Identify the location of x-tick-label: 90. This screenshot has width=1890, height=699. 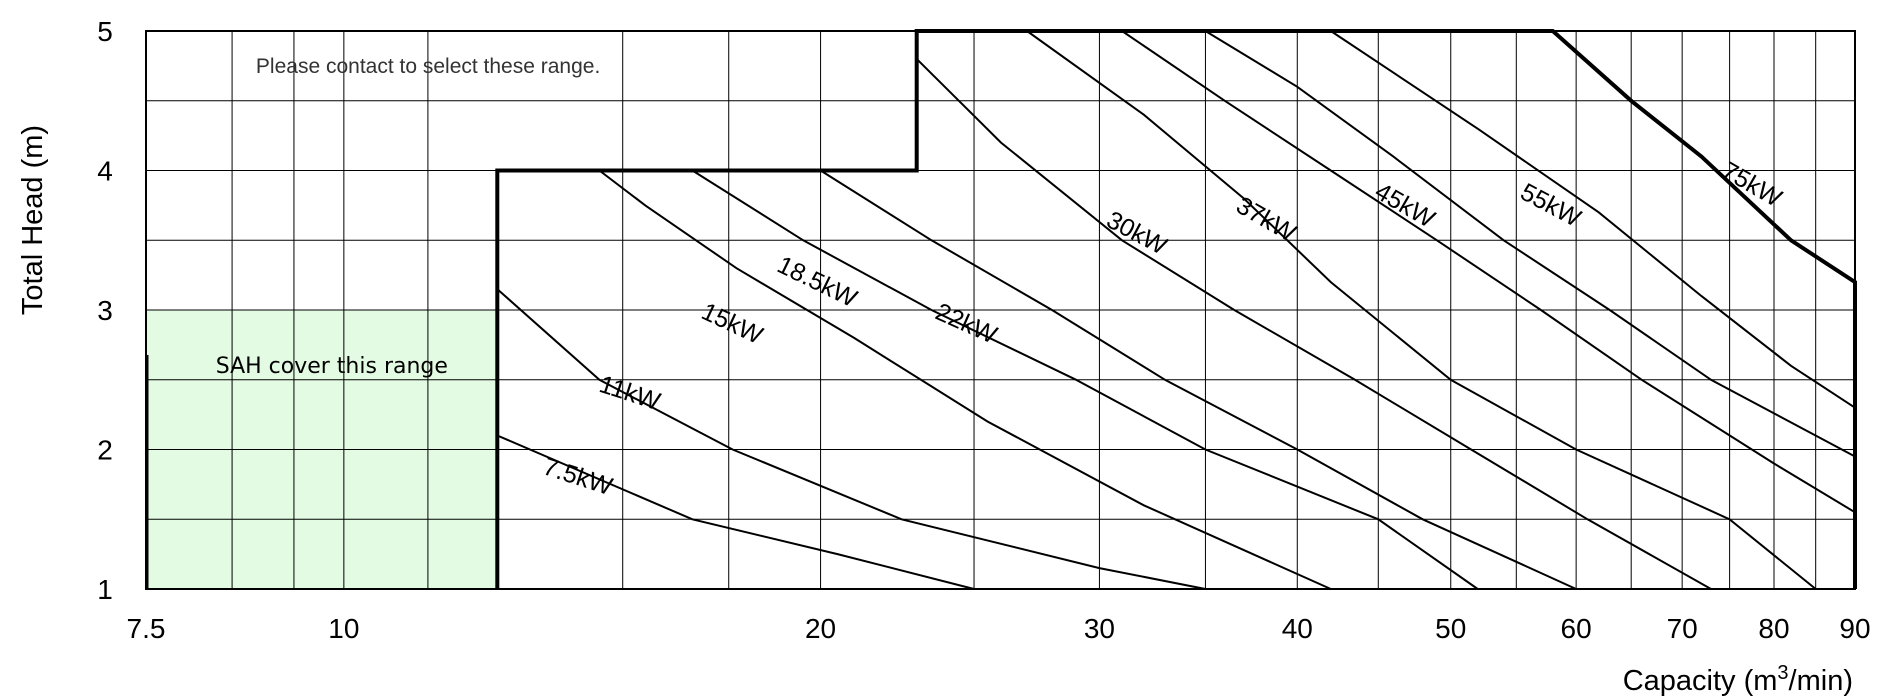
(1854, 628).